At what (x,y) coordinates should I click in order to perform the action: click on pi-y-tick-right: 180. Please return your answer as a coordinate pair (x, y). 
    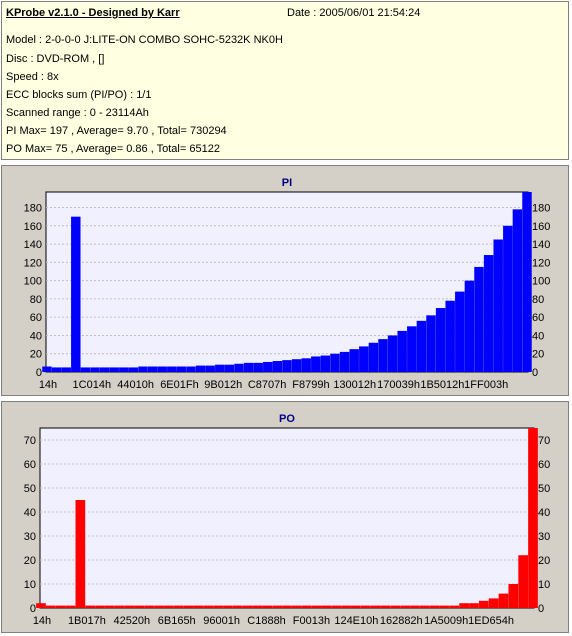
    Looking at the image, I should click on (541, 209).